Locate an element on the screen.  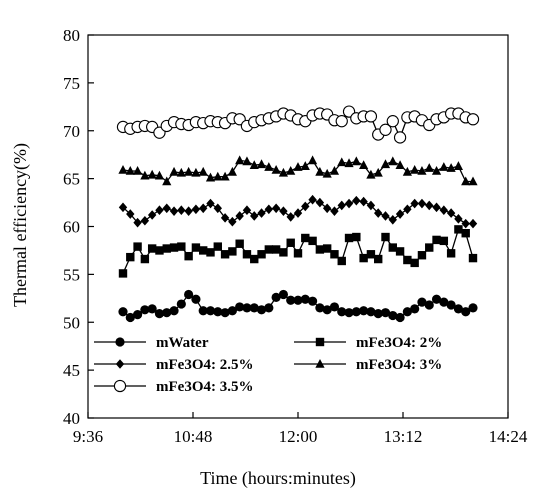
legend-label: mFe3O4: 2.5% is located at coordinates (204, 365).